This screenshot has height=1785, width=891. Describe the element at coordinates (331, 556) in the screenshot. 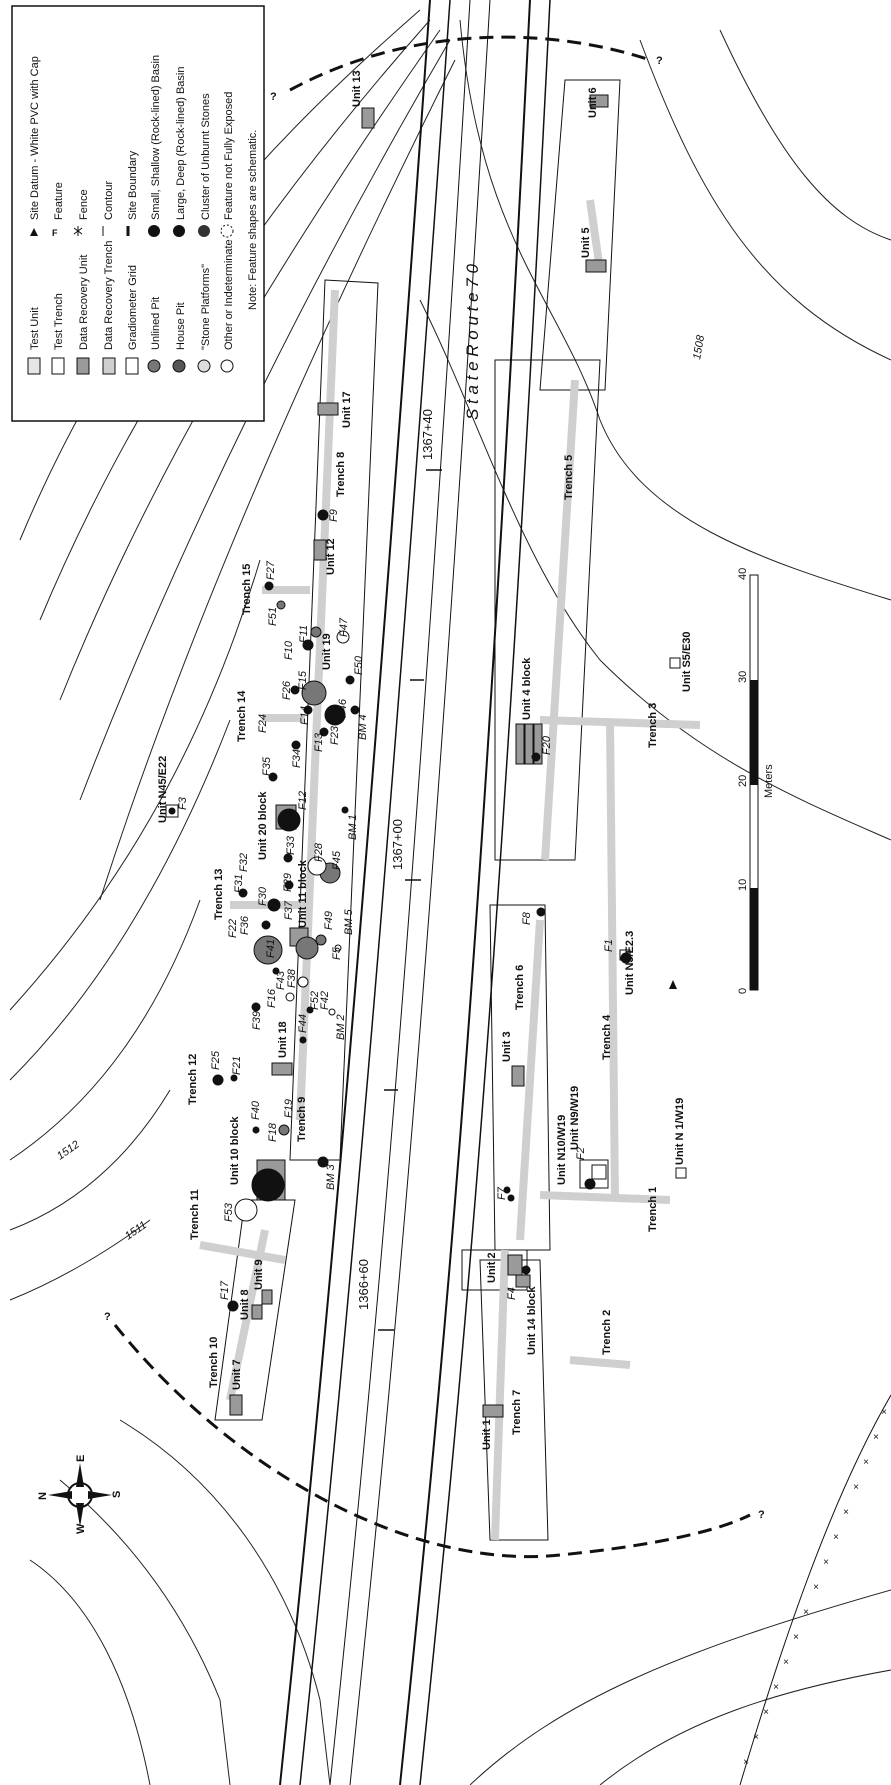

I see `map-label: Unit 12` at that location.